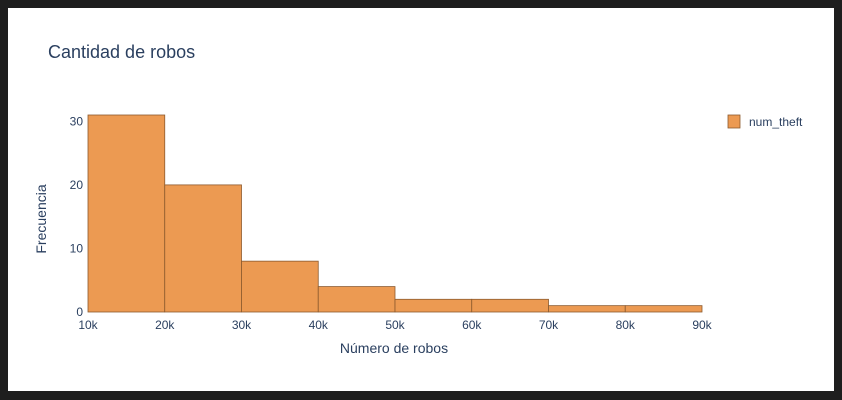 The height and width of the screenshot is (400, 842). I want to click on x-tick-label: 50k, so click(395, 325).